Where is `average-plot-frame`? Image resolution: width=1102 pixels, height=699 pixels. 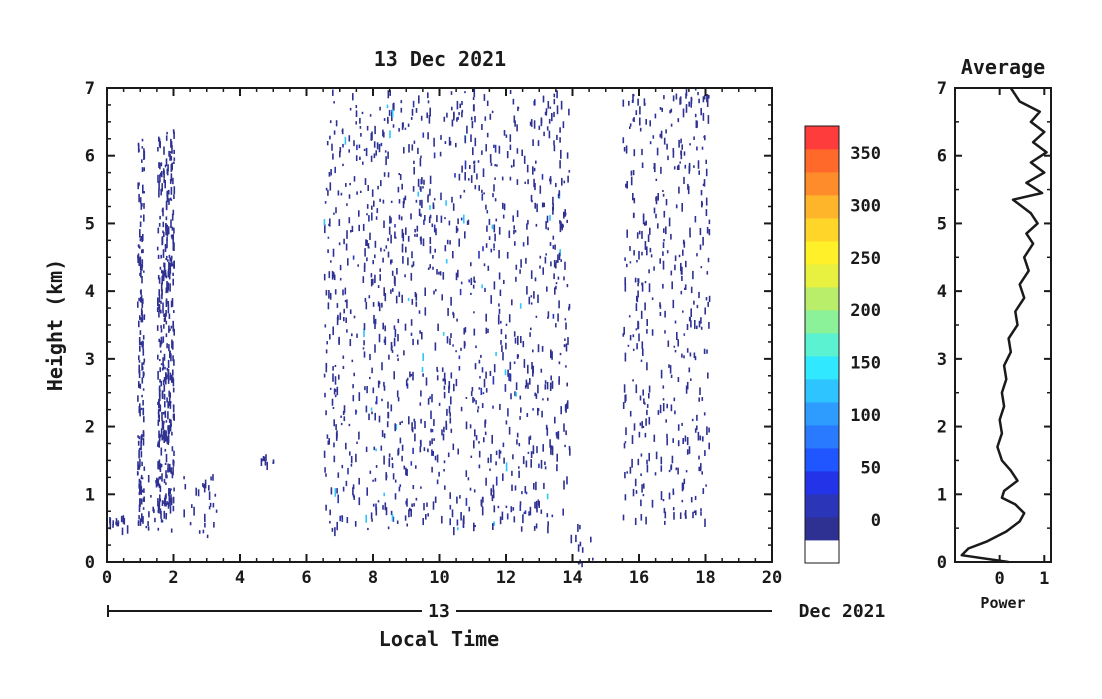
average-plot-frame is located at coordinates (1003, 325).